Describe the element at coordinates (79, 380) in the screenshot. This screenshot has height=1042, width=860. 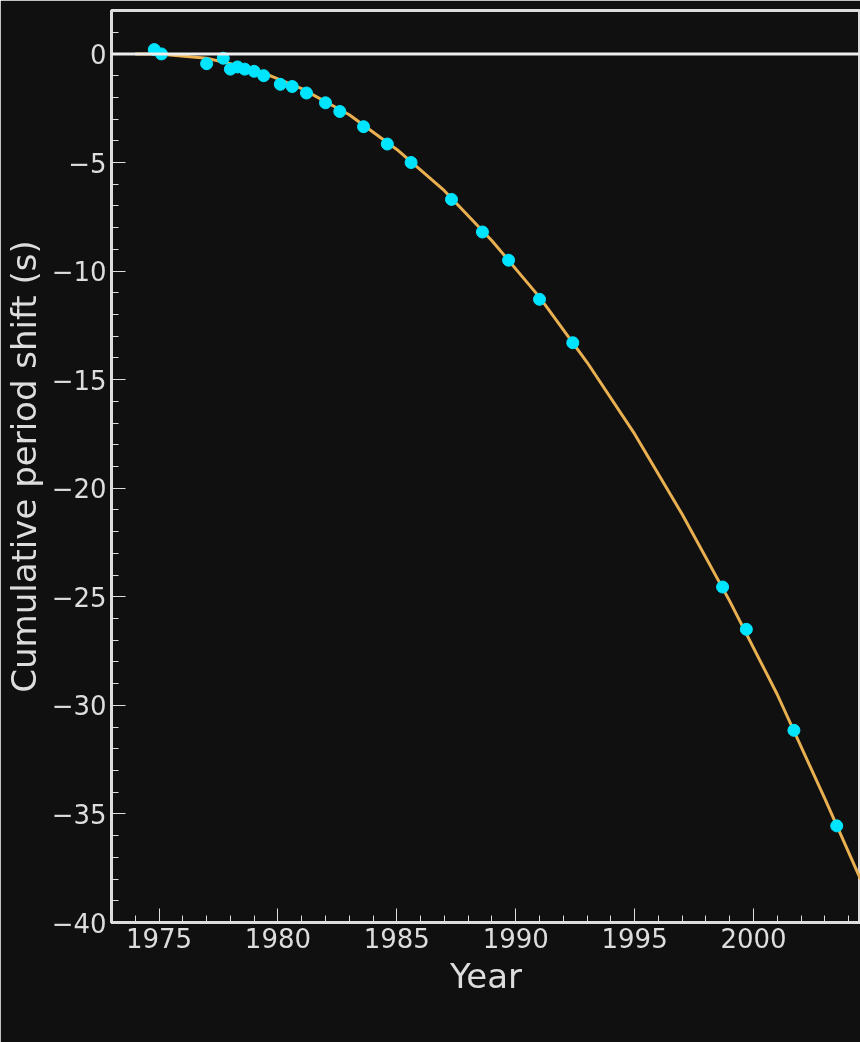
I see `y-tick-label: −15` at that location.